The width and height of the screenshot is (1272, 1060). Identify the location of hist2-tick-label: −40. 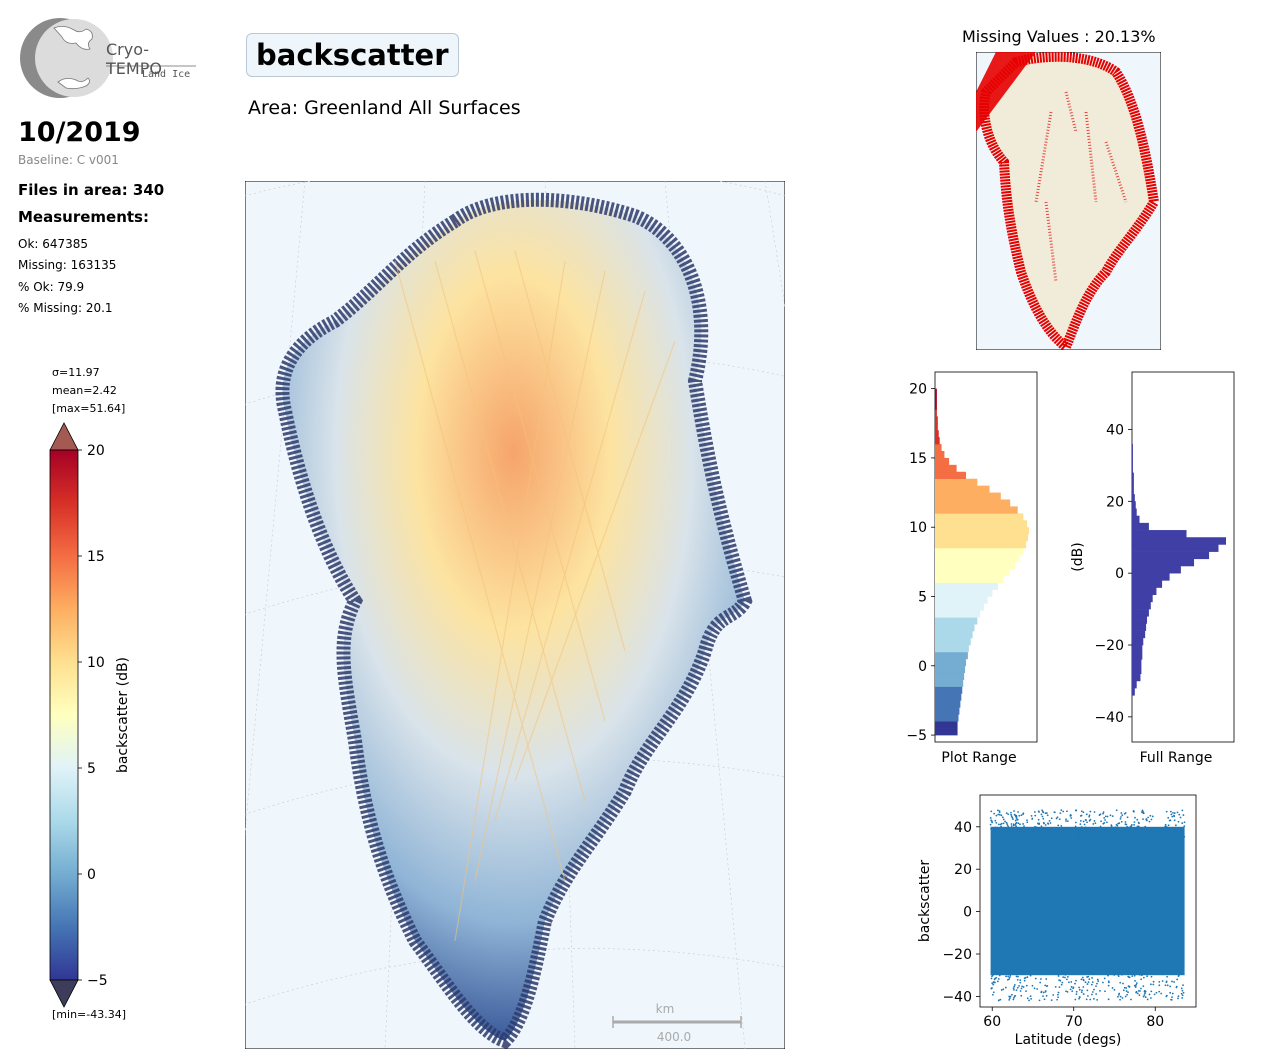
(1109, 718).